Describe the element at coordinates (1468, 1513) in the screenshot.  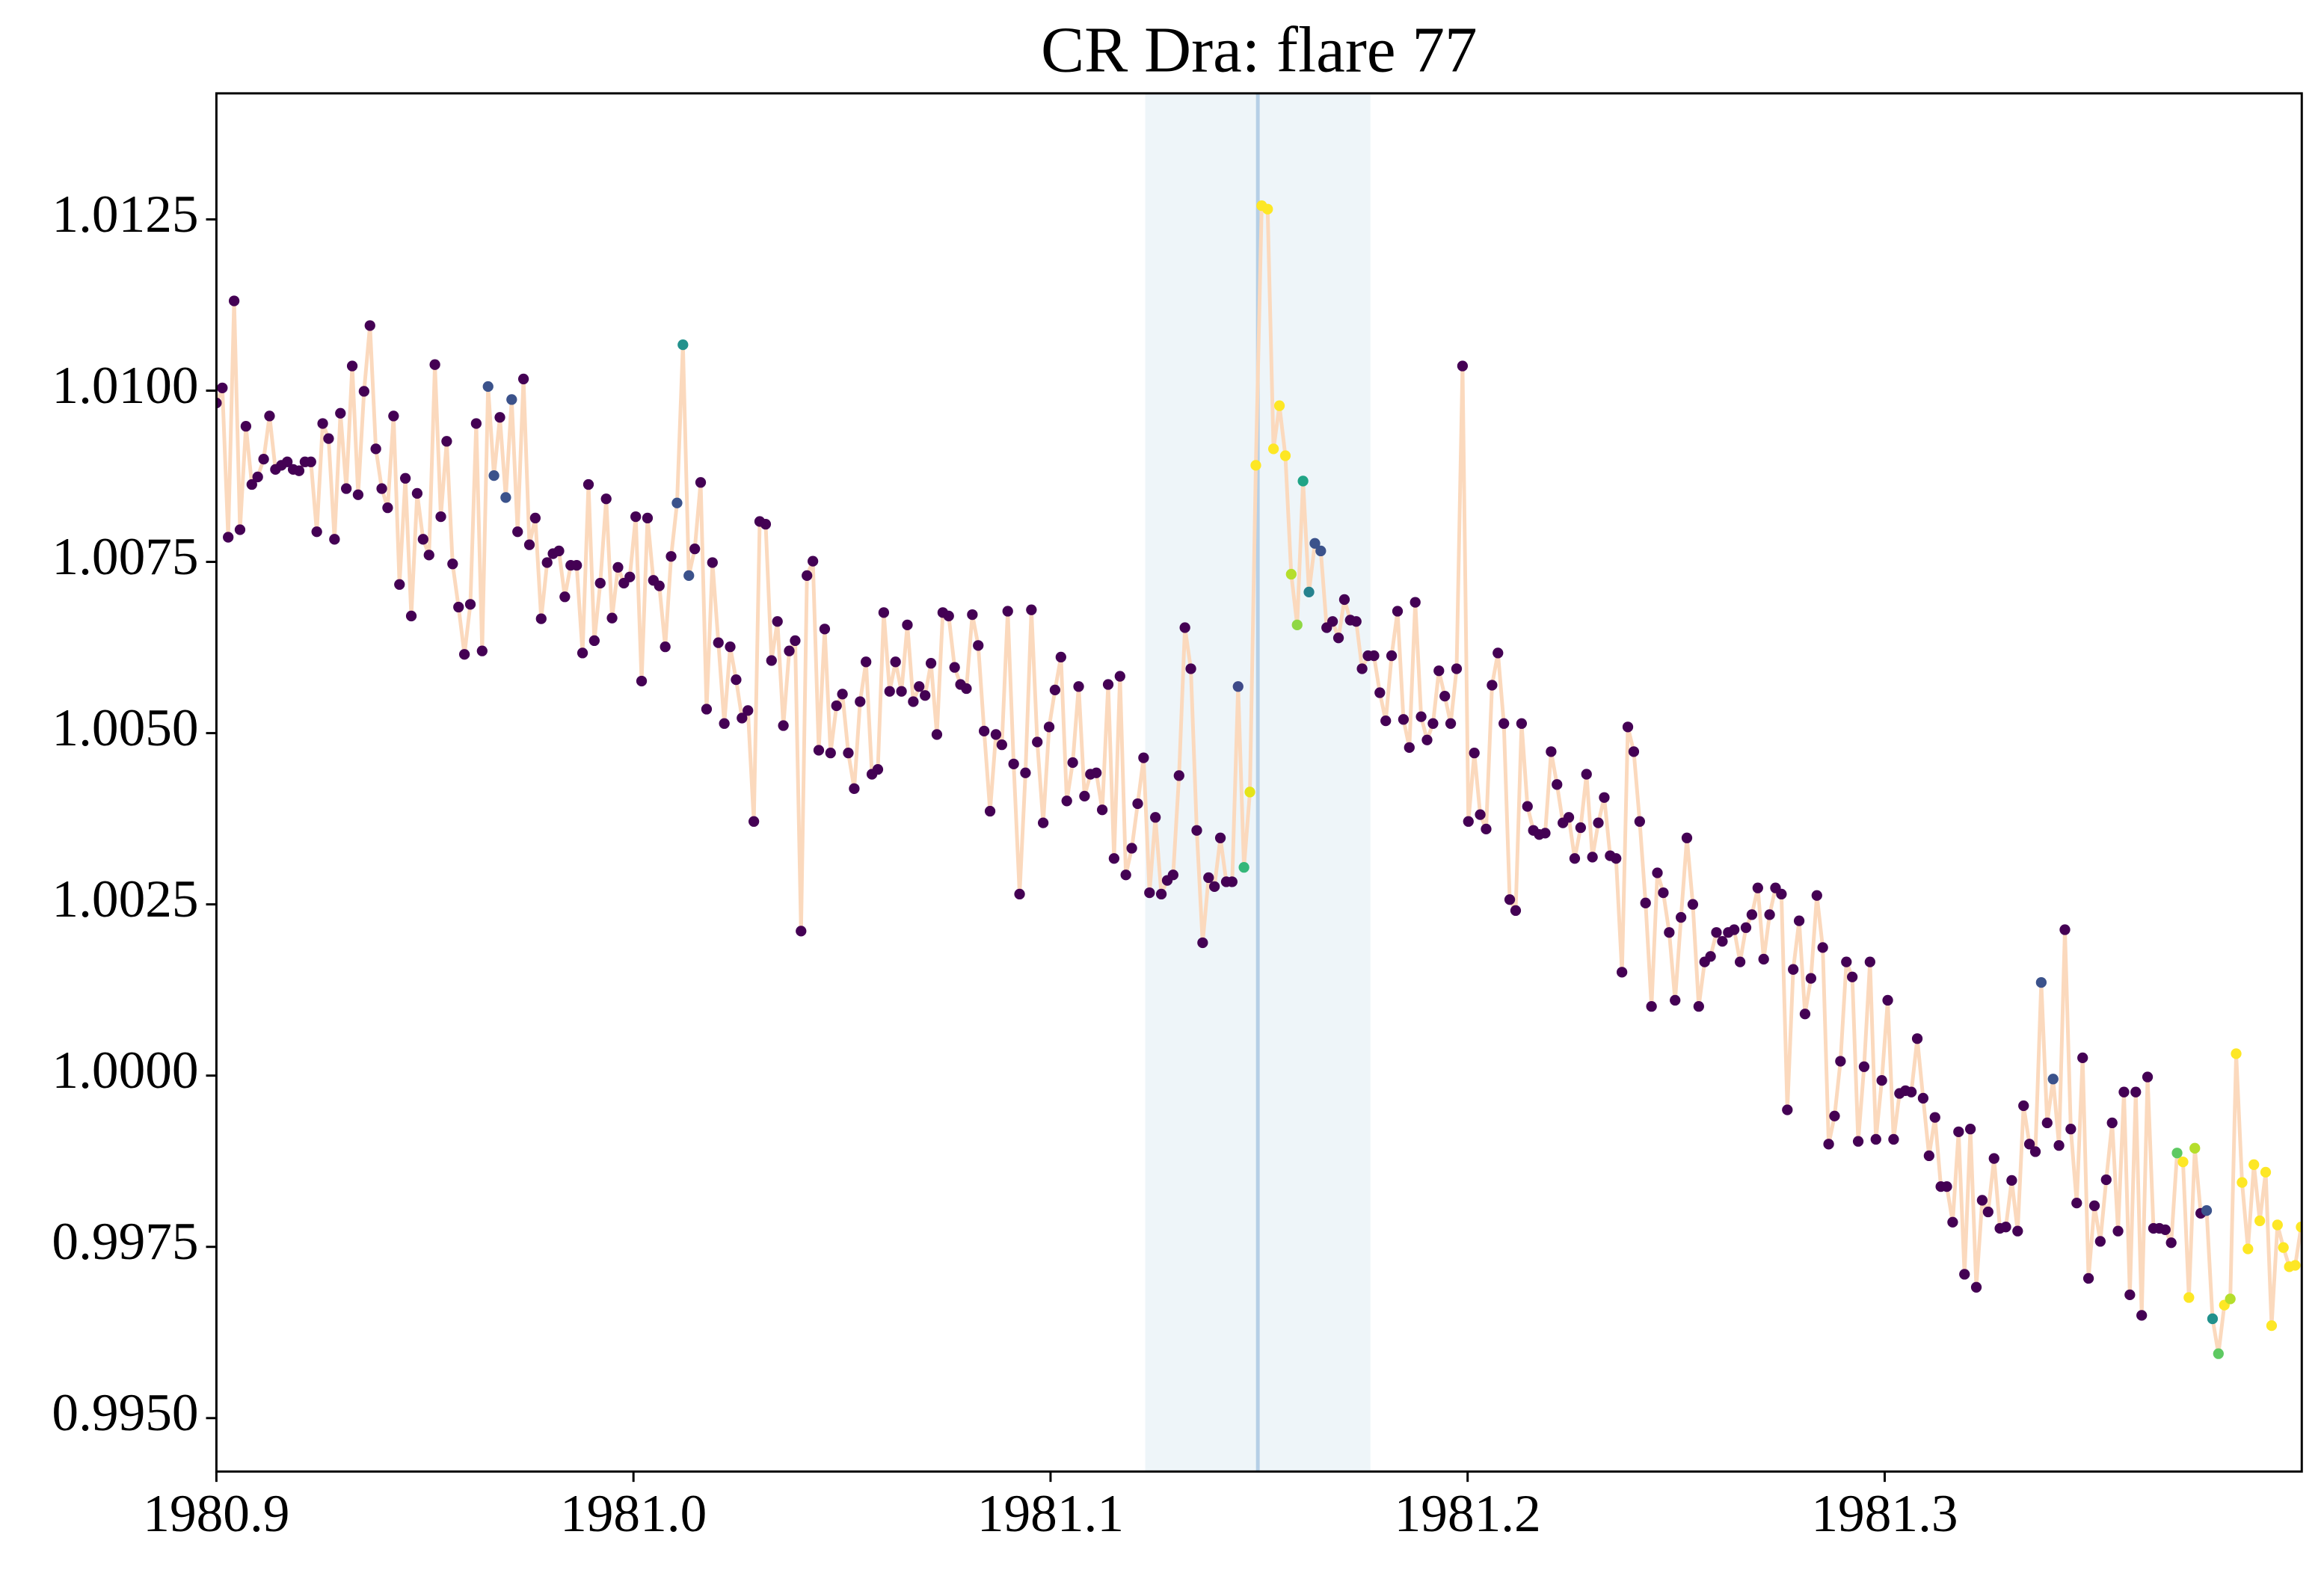
I see `x-tick-label: 1981.2` at that location.